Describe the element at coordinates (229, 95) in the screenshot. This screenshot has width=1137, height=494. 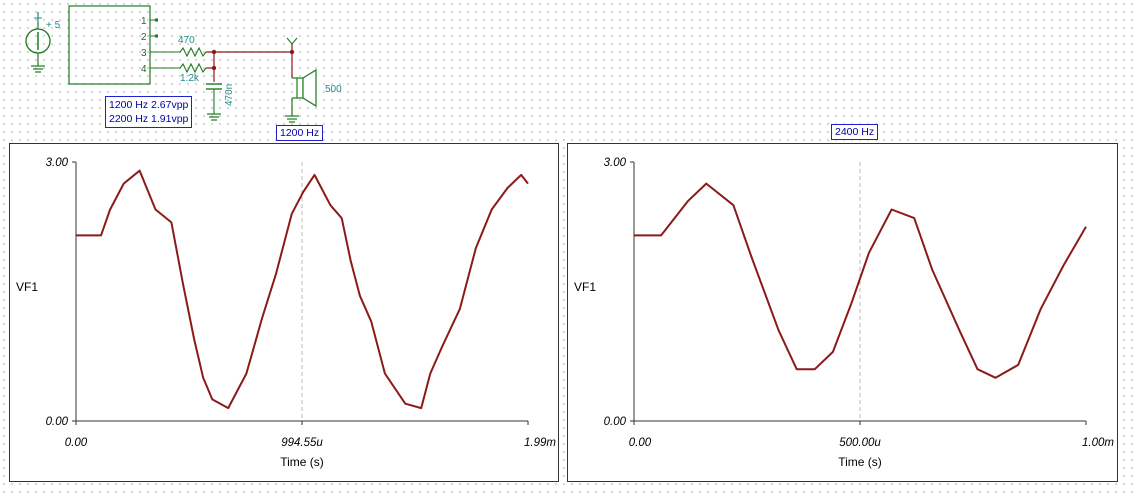
I see `capacitor-label: 470n` at that location.